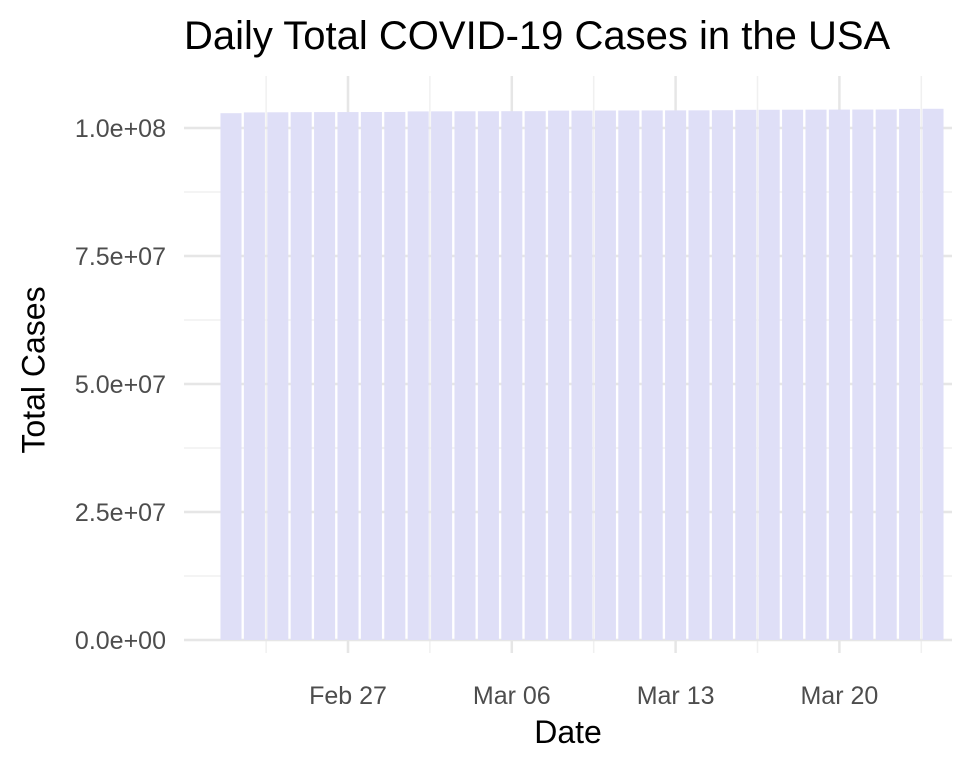  What do you see at coordinates (120, 641) in the screenshot?
I see `y-tick-label: 0.0e+00` at bounding box center [120, 641].